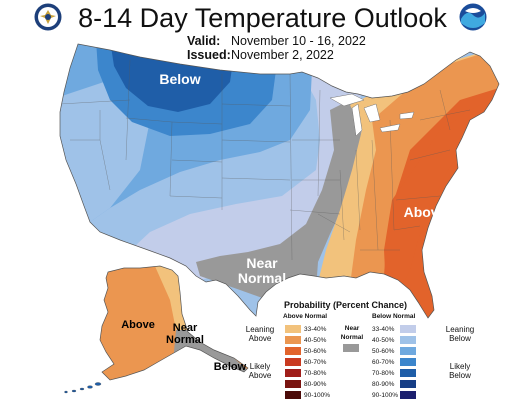 The width and height of the screenshot is (525, 405). I want to click on legend-above-range: 90-100%, so click(317, 395).